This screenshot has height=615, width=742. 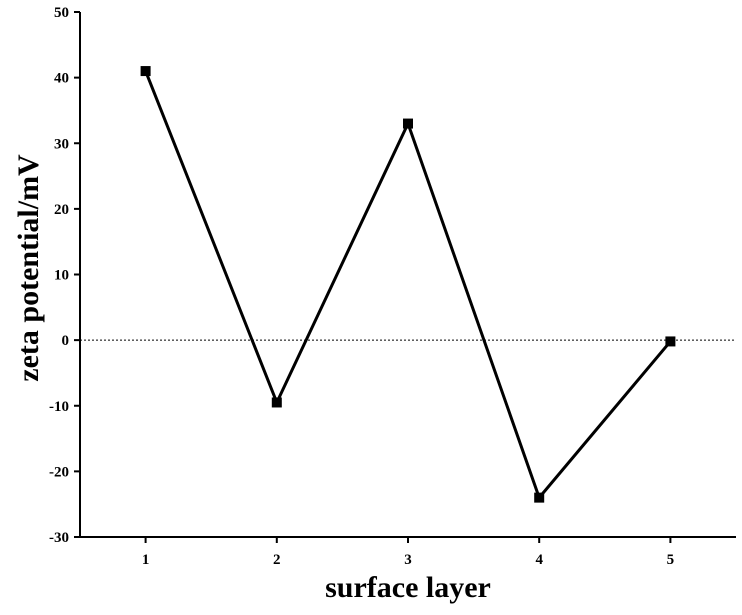 What do you see at coordinates (66, 341) in the screenshot?
I see `y-tick-label: 0` at bounding box center [66, 341].